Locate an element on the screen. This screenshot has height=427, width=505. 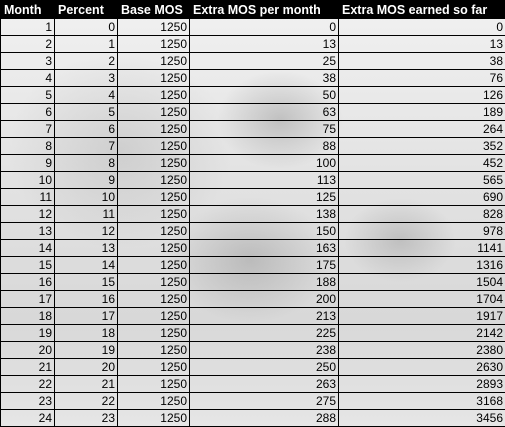
cell-extra-mos-earned-so-far: 1504 is located at coordinates (421, 282).